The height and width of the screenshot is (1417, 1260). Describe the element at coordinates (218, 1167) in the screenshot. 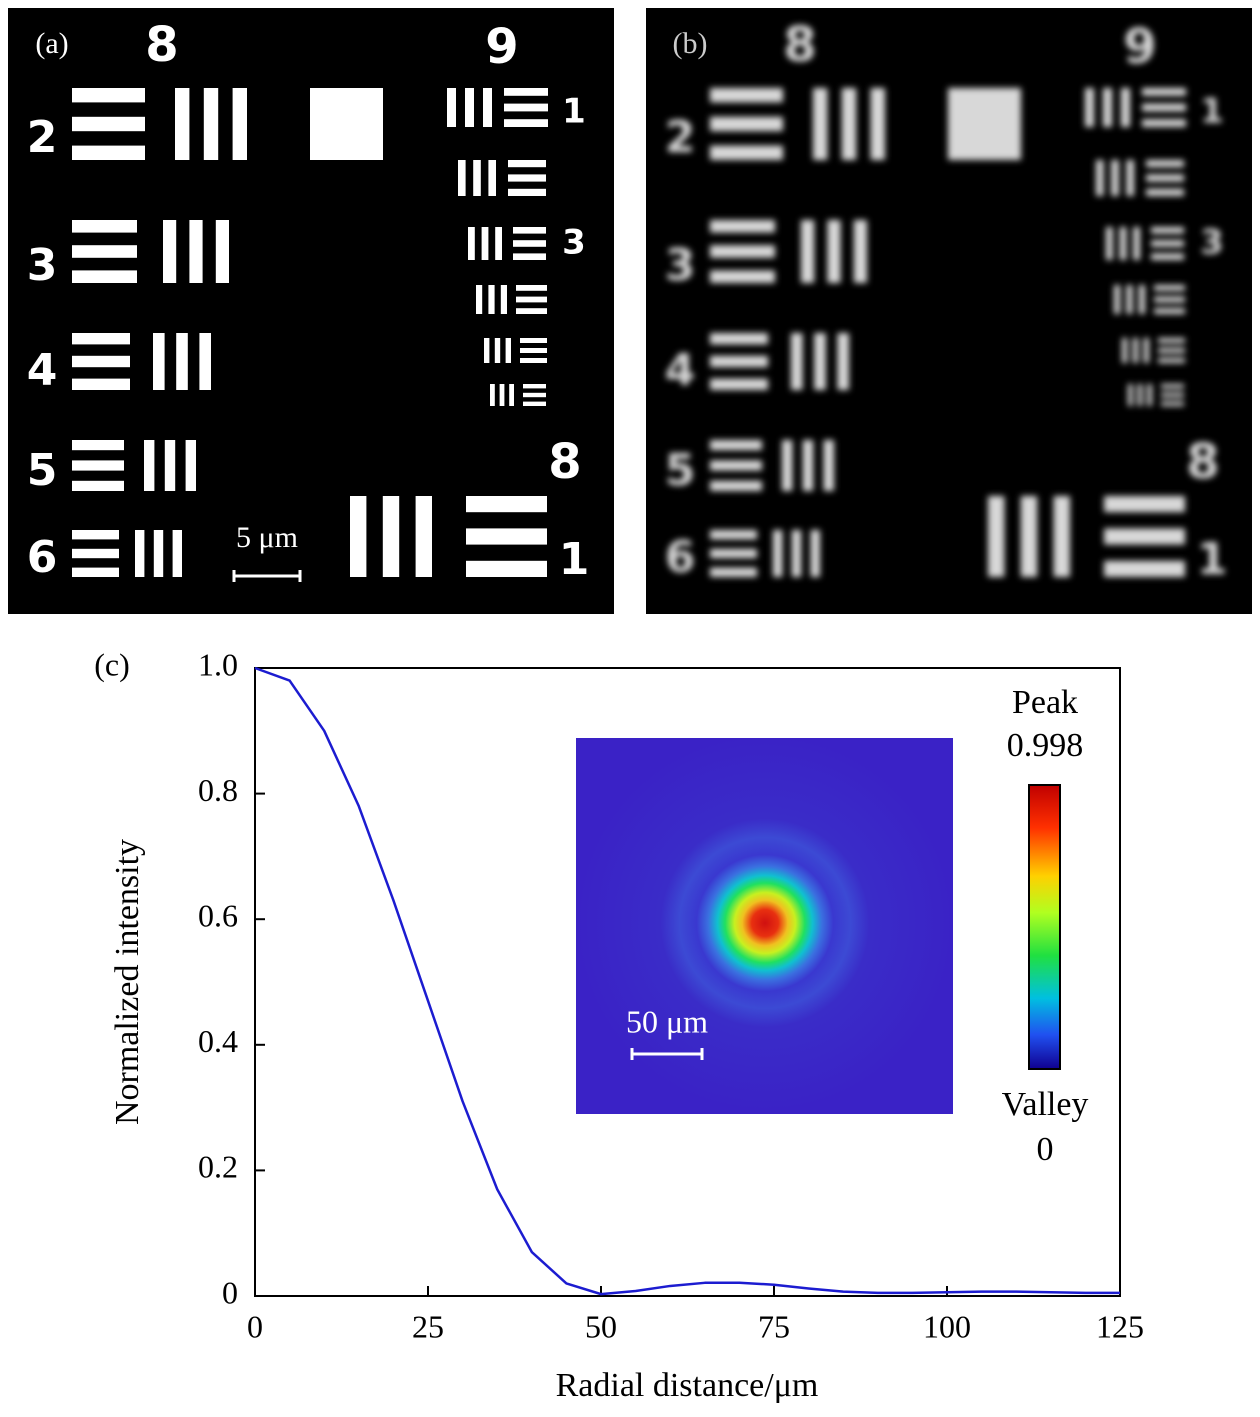

I see `y-tick-label: 0.2` at that location.